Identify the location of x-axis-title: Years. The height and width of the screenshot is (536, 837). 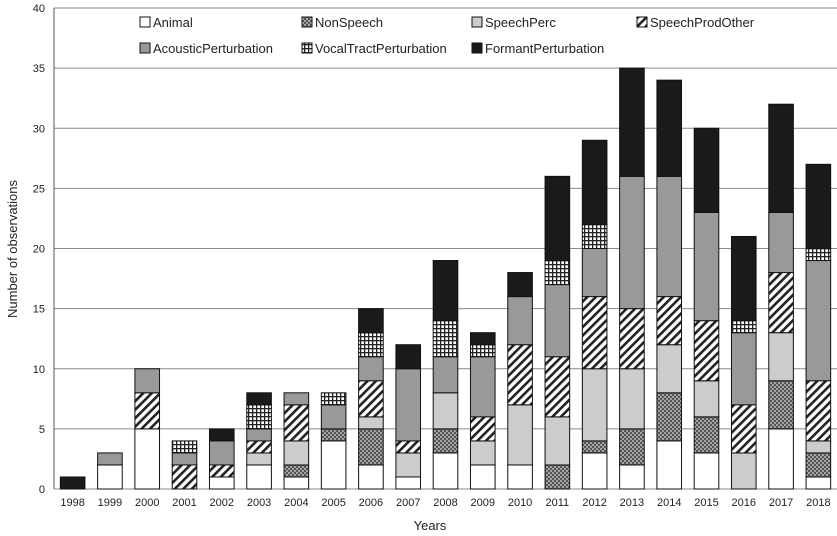
(430, 525).